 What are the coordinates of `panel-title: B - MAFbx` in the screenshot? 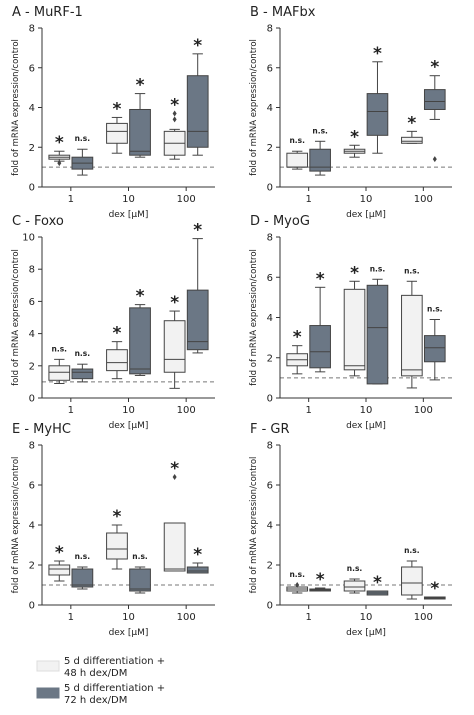 It's located at (283, 12).